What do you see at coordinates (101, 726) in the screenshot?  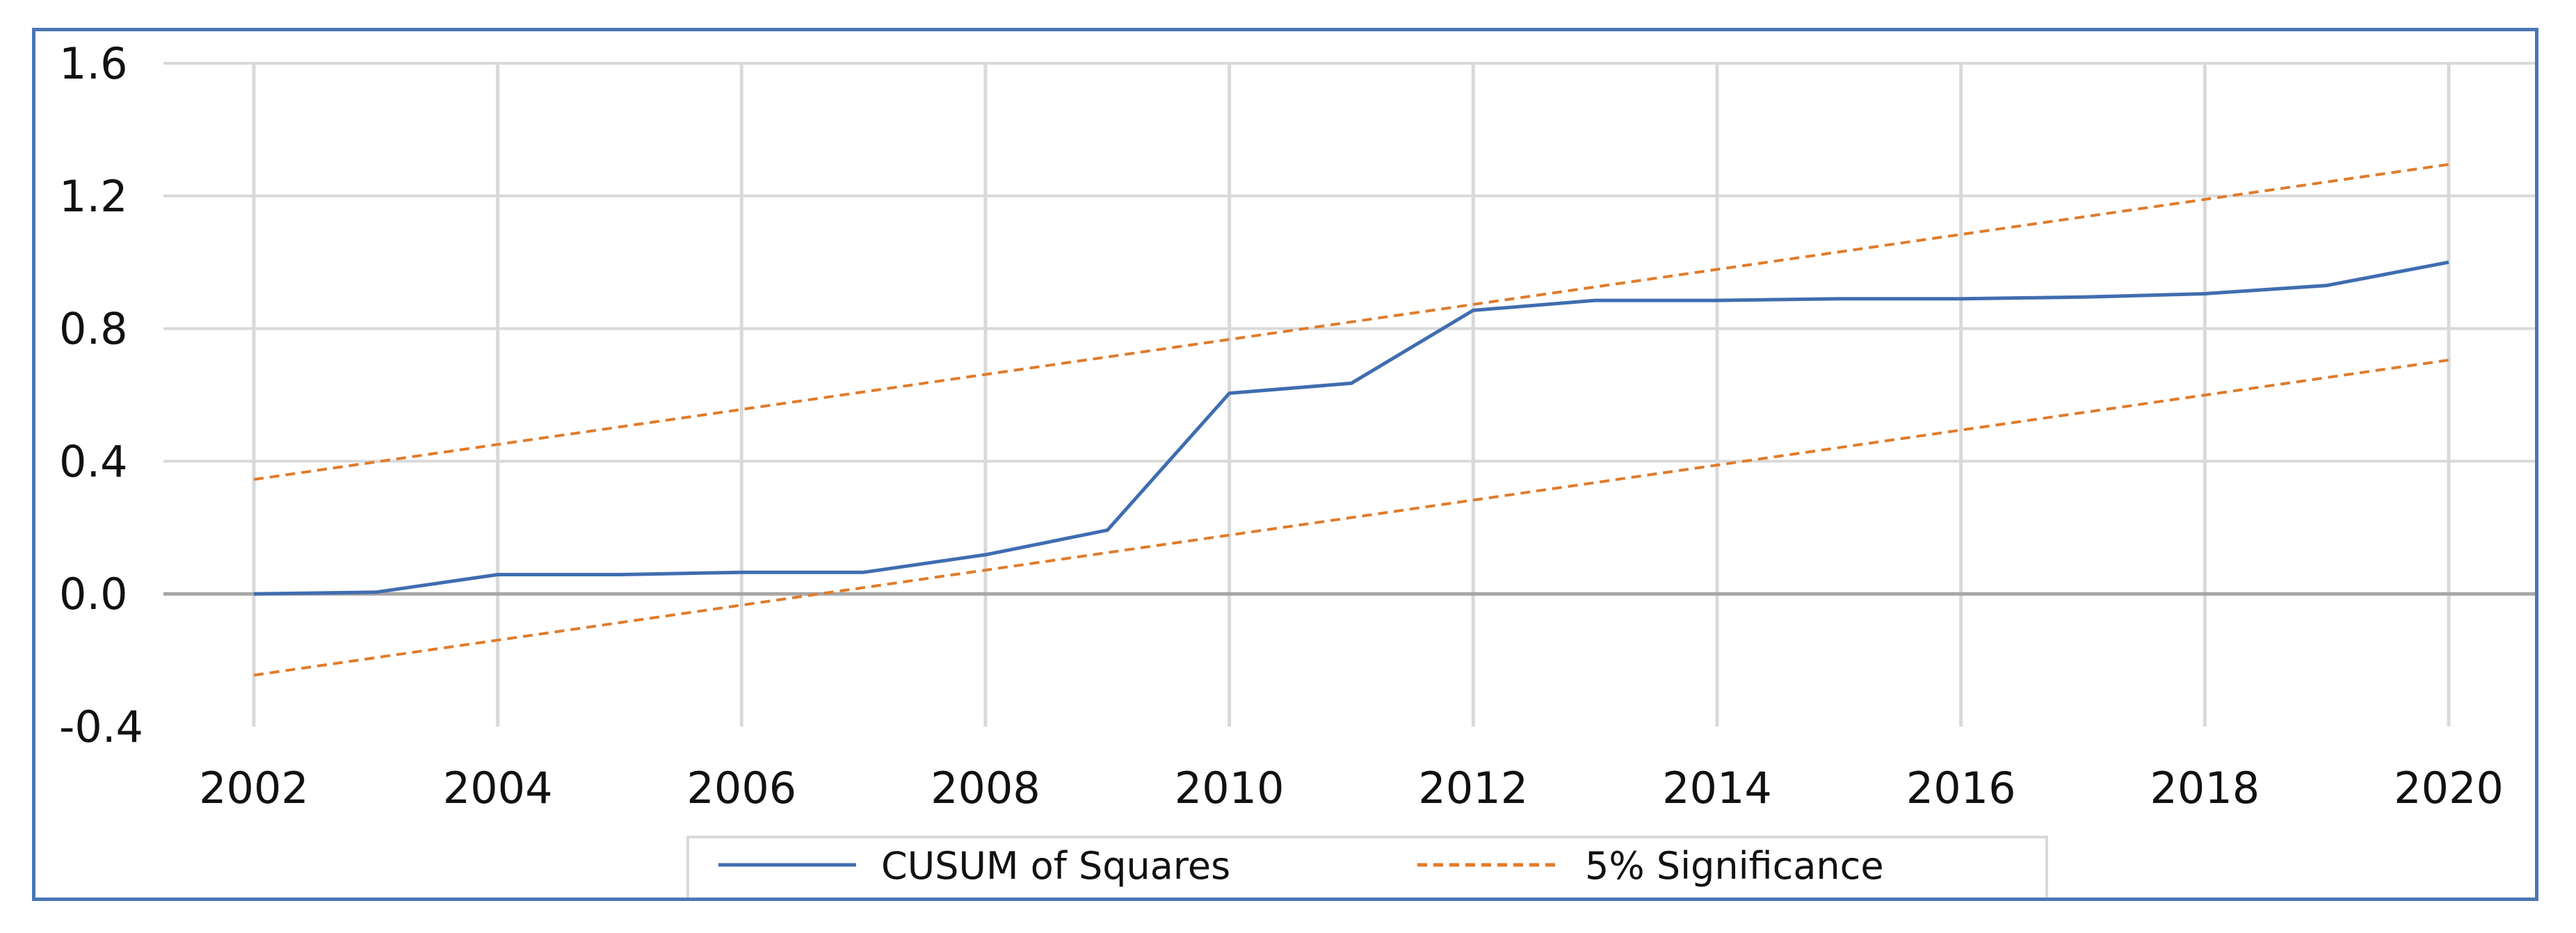 I see `y-tick-label: -0.4` at bounding box center [101, 726].